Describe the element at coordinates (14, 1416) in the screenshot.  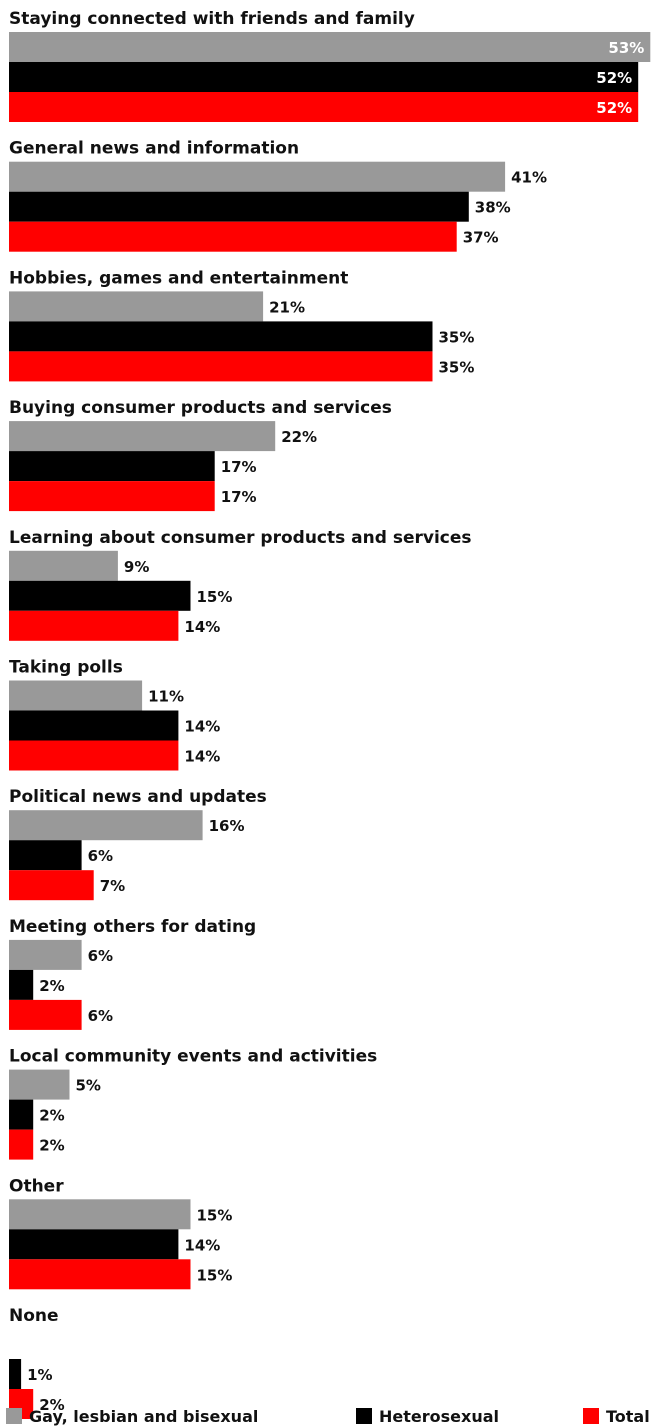
I see `legend-swatch-gay` at that location.